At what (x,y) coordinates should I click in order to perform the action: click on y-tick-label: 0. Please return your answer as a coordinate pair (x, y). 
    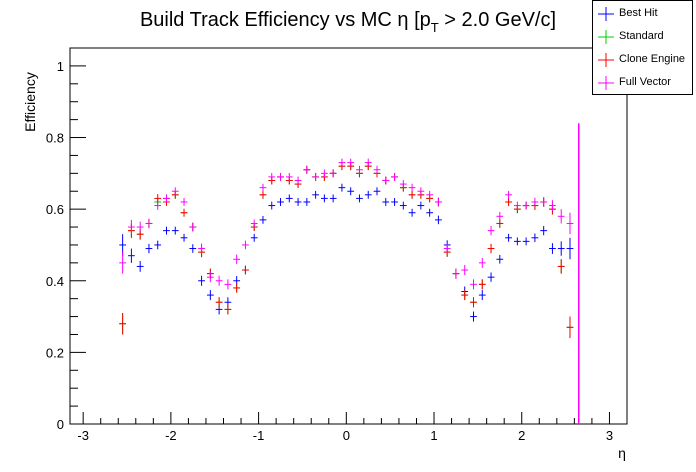
    Looking at the image, I should click on (60, 424).